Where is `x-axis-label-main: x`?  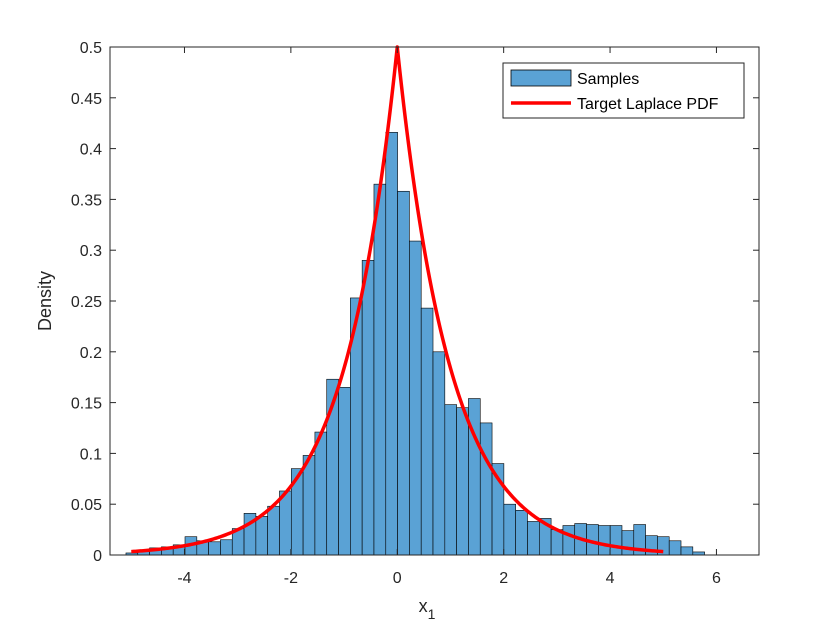 x-axis-label-main: x is located at coordinates (423, 606).